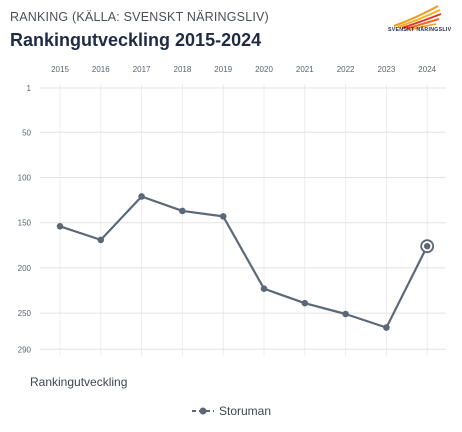 This screenshot has height=432, width=462. Describe the element at coordinates (29, 88) in the screenshot. I see `y-tick-label: 1` at that location.